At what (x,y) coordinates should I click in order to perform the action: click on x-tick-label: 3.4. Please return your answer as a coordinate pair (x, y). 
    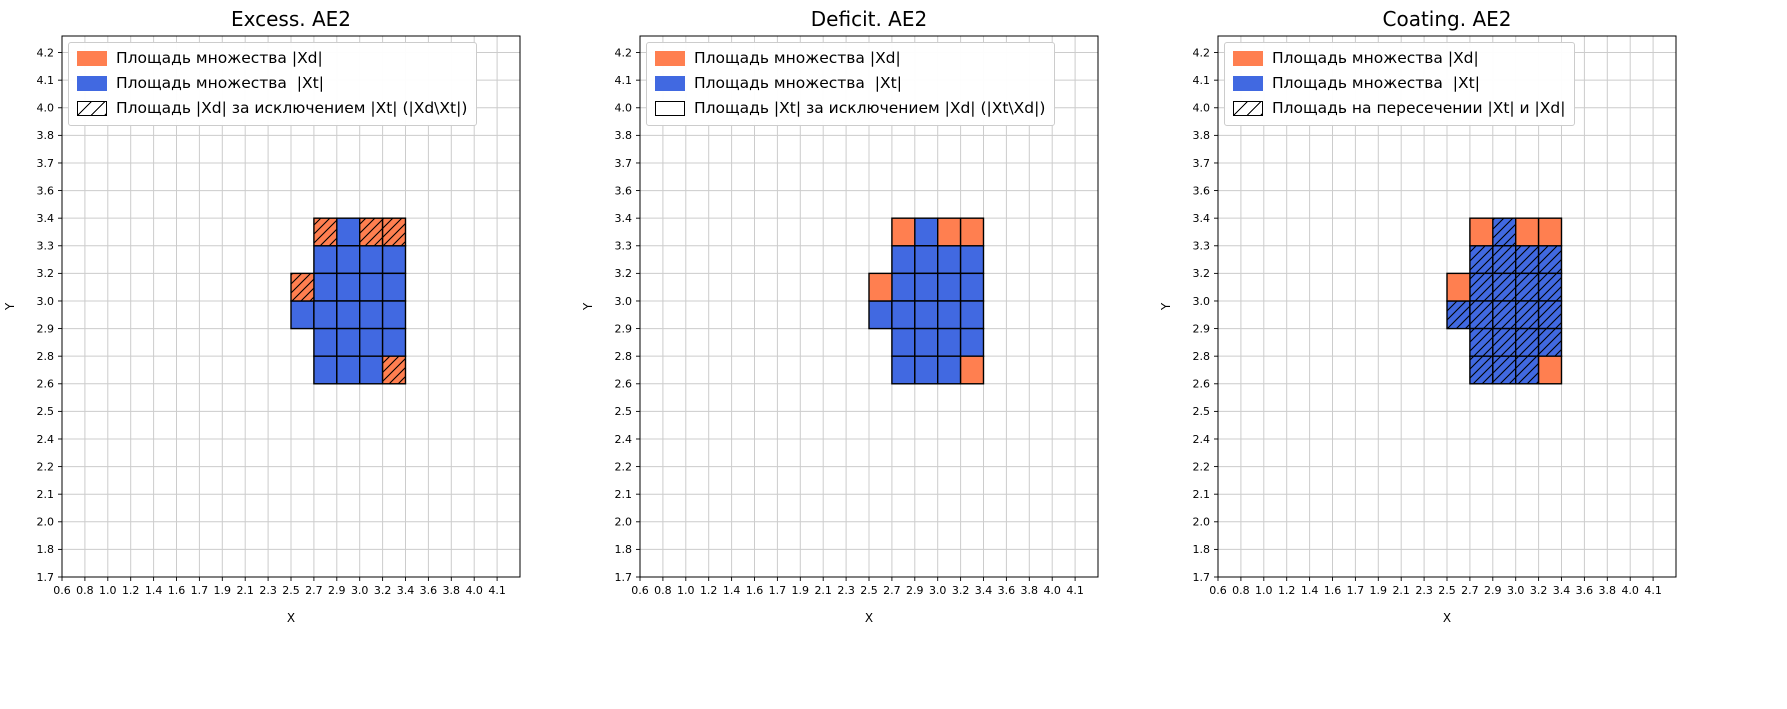
    Looking at the image, I should click on (406, 590).